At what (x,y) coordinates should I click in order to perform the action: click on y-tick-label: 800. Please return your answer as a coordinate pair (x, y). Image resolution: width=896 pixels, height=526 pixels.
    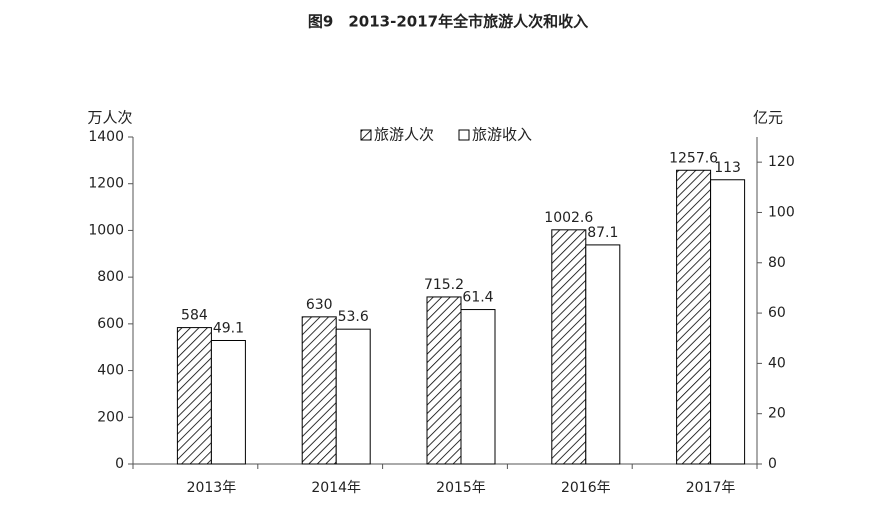
    Looking at the image, I should click on (110, 277).